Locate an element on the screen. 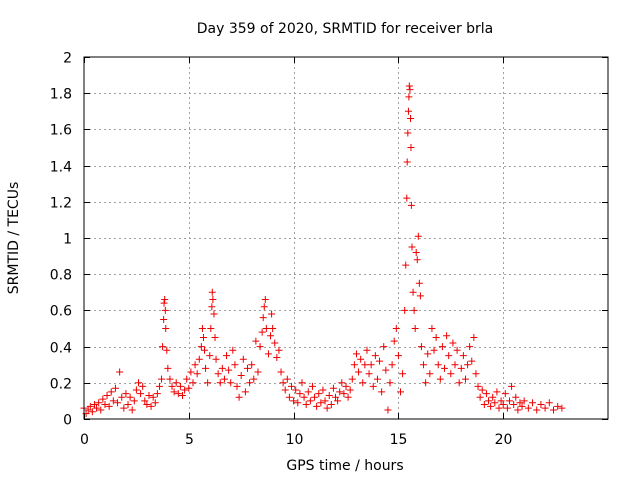 This screenshot has width=640, height=480. y-tick-label: 1 is located at coordinates (67, 240).